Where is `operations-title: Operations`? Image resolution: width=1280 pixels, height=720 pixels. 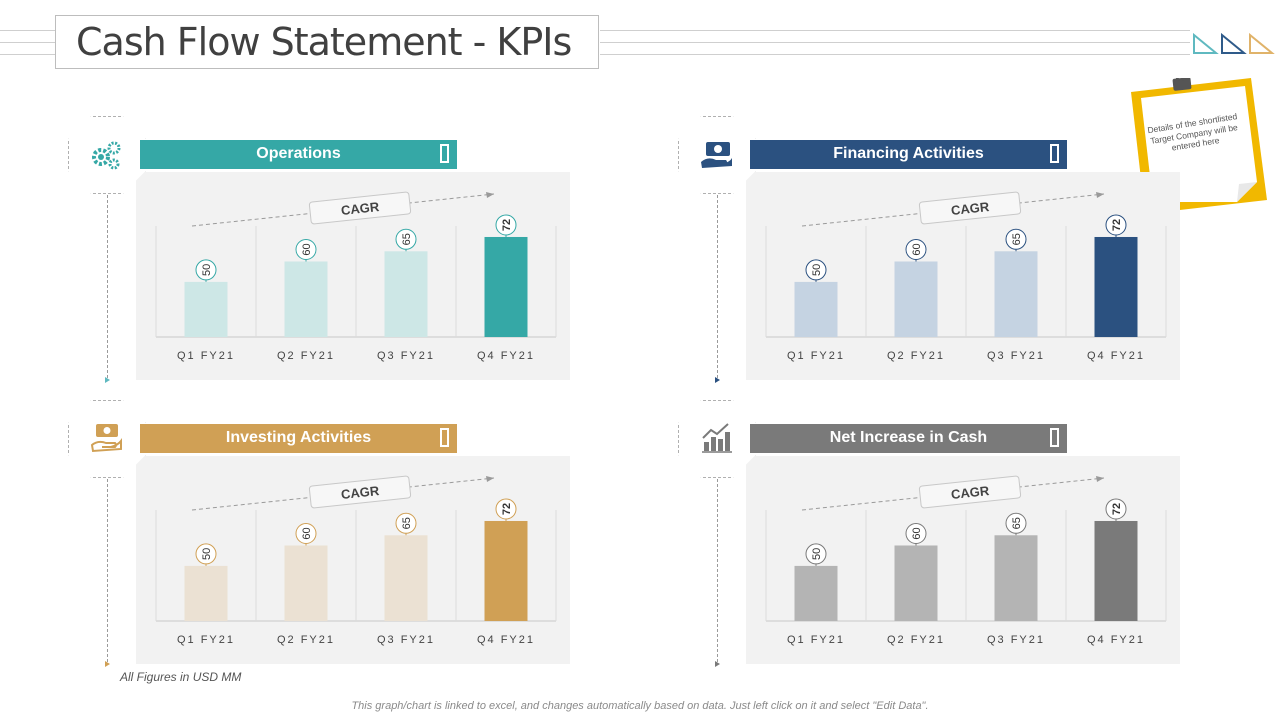 operations-title: Operations is located at coordinates (298, 153).